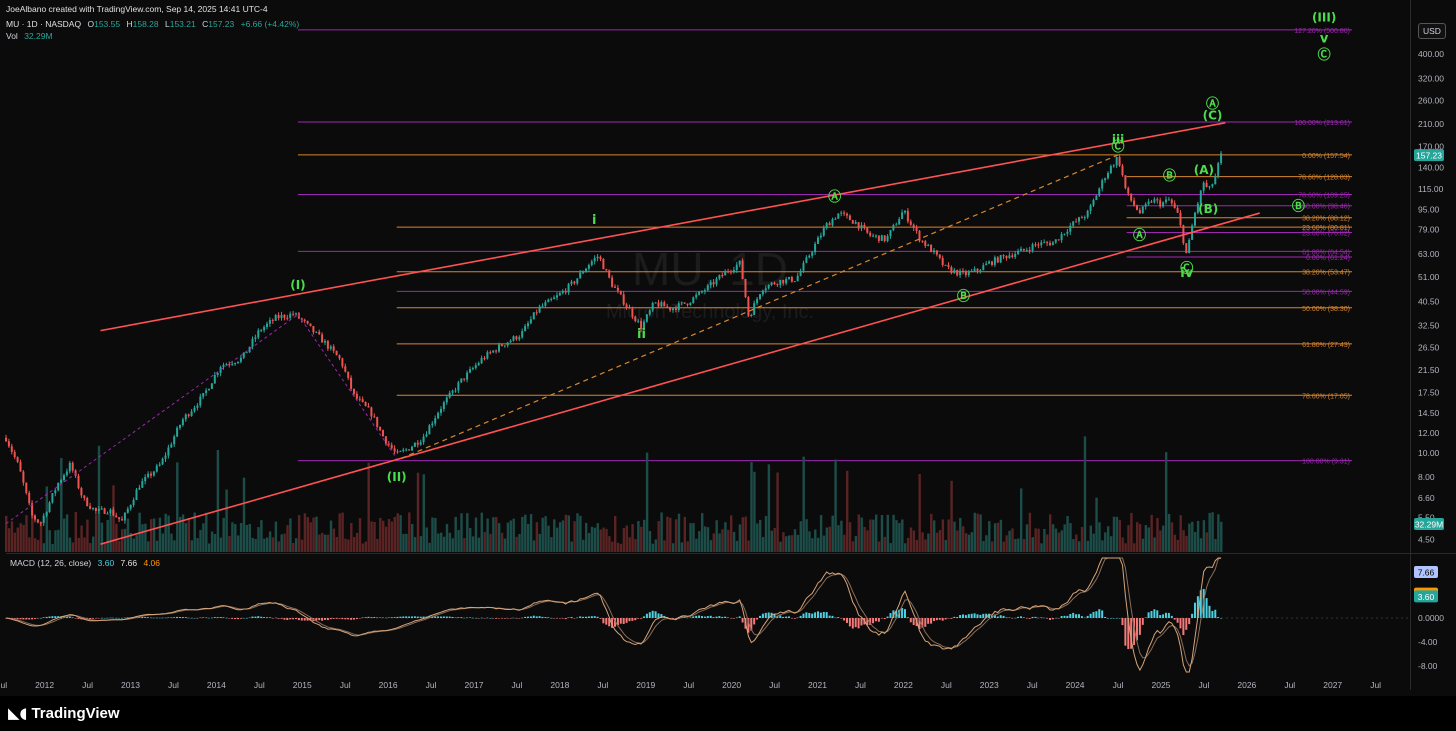 The width and height of the screenshot is (1456, 731). What do you see at coordinates (87, 563) in the screenshot?
I see `macd-header: MACD (12, 26, close) 3.60 7.66 4.06` at bounding box center [87, 563].